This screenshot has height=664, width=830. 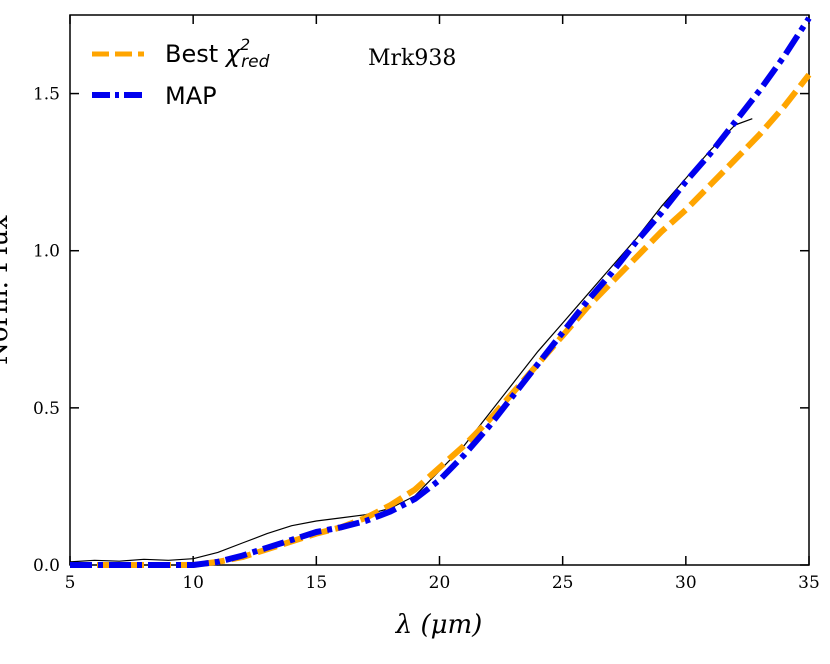 What do you see at coordinates (7, 290) in the screenshot?
I see `y-axis-label: Norm. Flux` at bounding box center [7, 290].